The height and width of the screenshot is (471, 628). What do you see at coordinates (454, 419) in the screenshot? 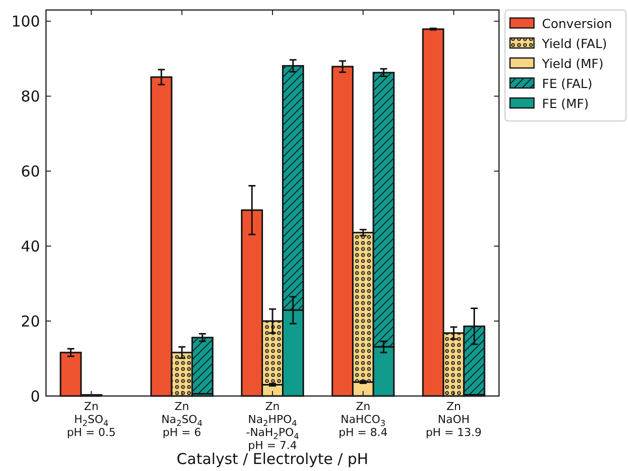
I see `x-tick-label: Zn NaOH pH = 13.9` at bounding box center [454, 419].